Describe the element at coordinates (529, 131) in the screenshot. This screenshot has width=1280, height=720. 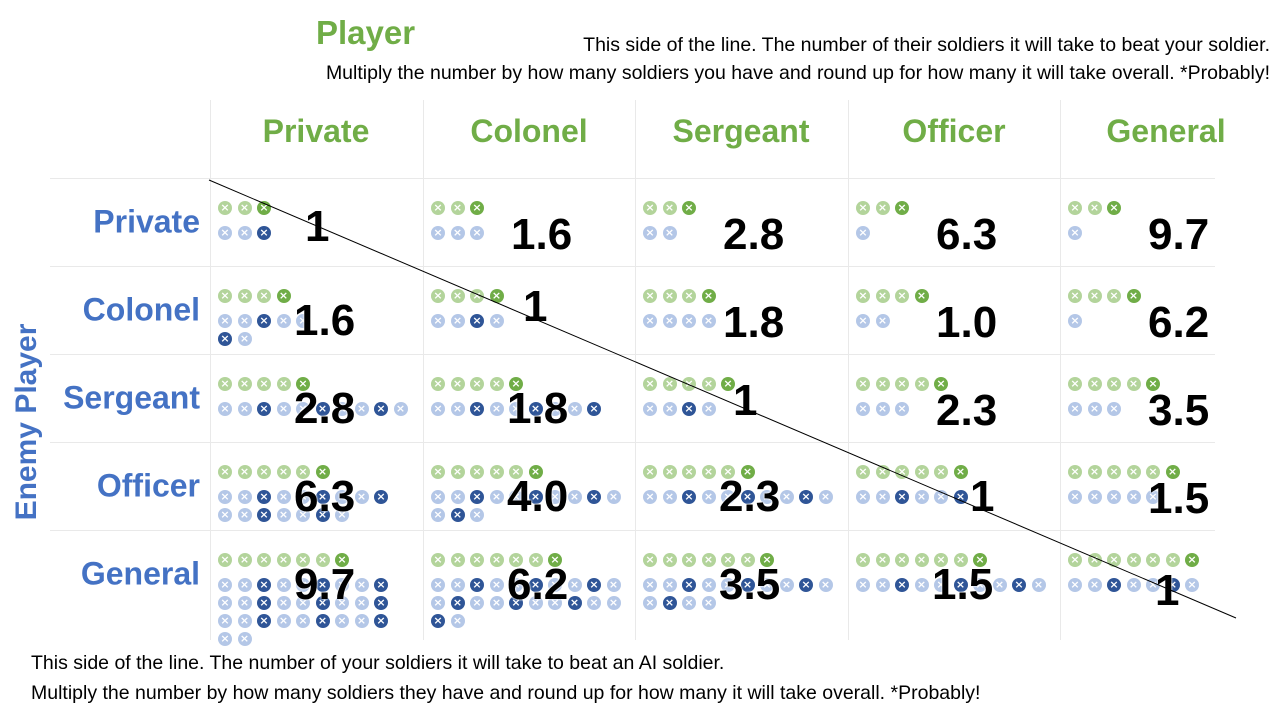
I see `column-header-colonel: Colonel` at that location.